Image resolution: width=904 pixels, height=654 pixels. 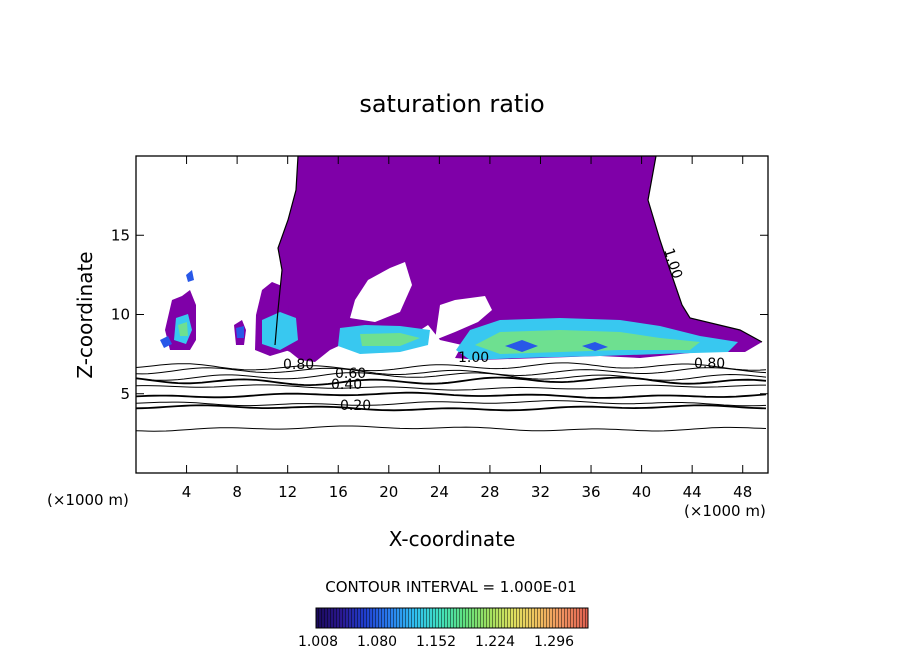 What do you see at coordinates (641, 492) in the screenshot?
I see `x-tick-label: 40` at bounding box center [641, 492].